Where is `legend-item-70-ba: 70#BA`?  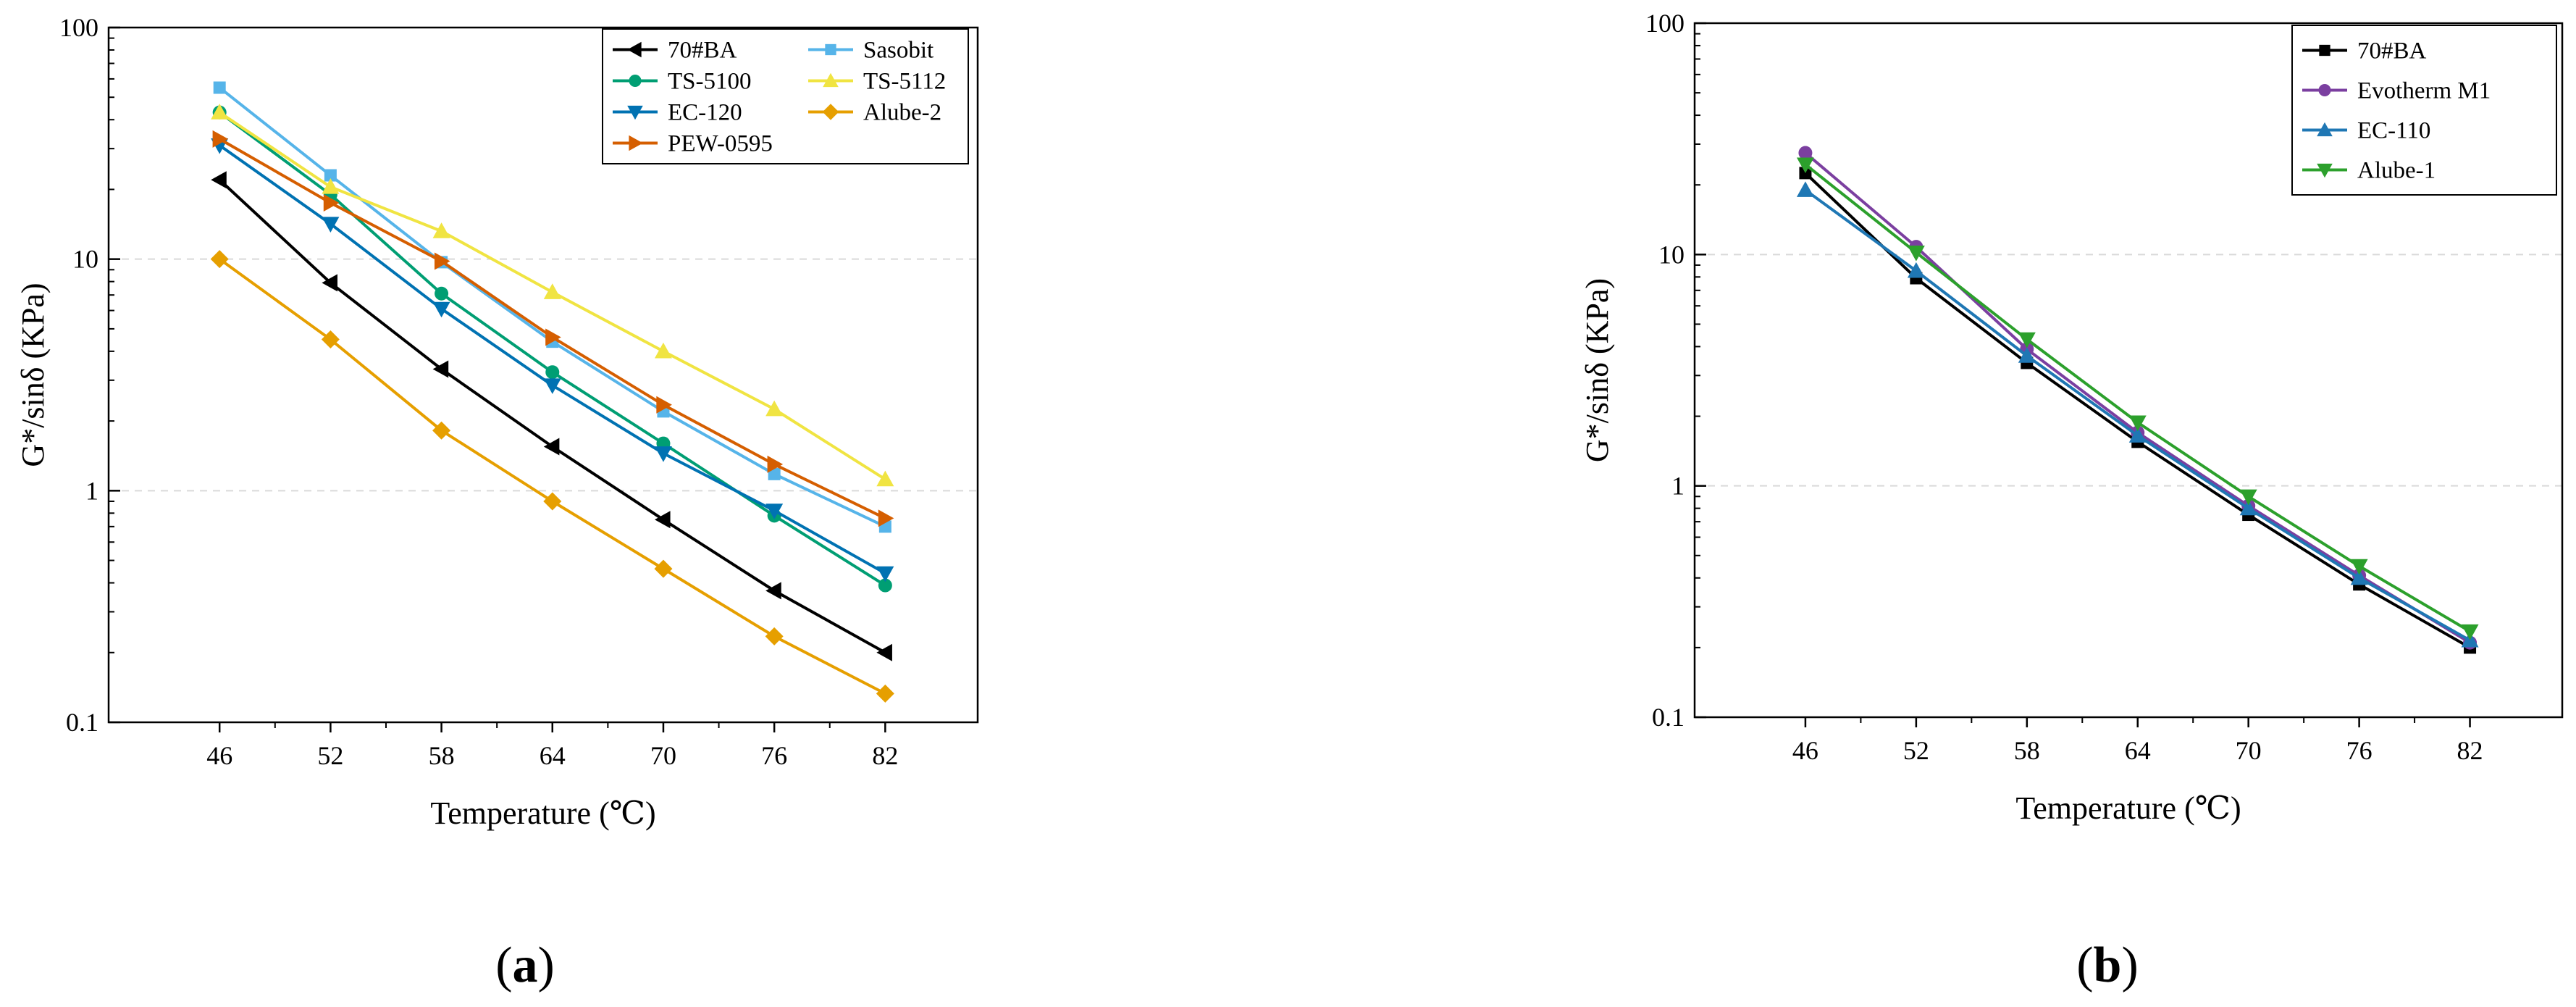 legend-item-70-ba: 70#BA is located at coordinates (675, 51).